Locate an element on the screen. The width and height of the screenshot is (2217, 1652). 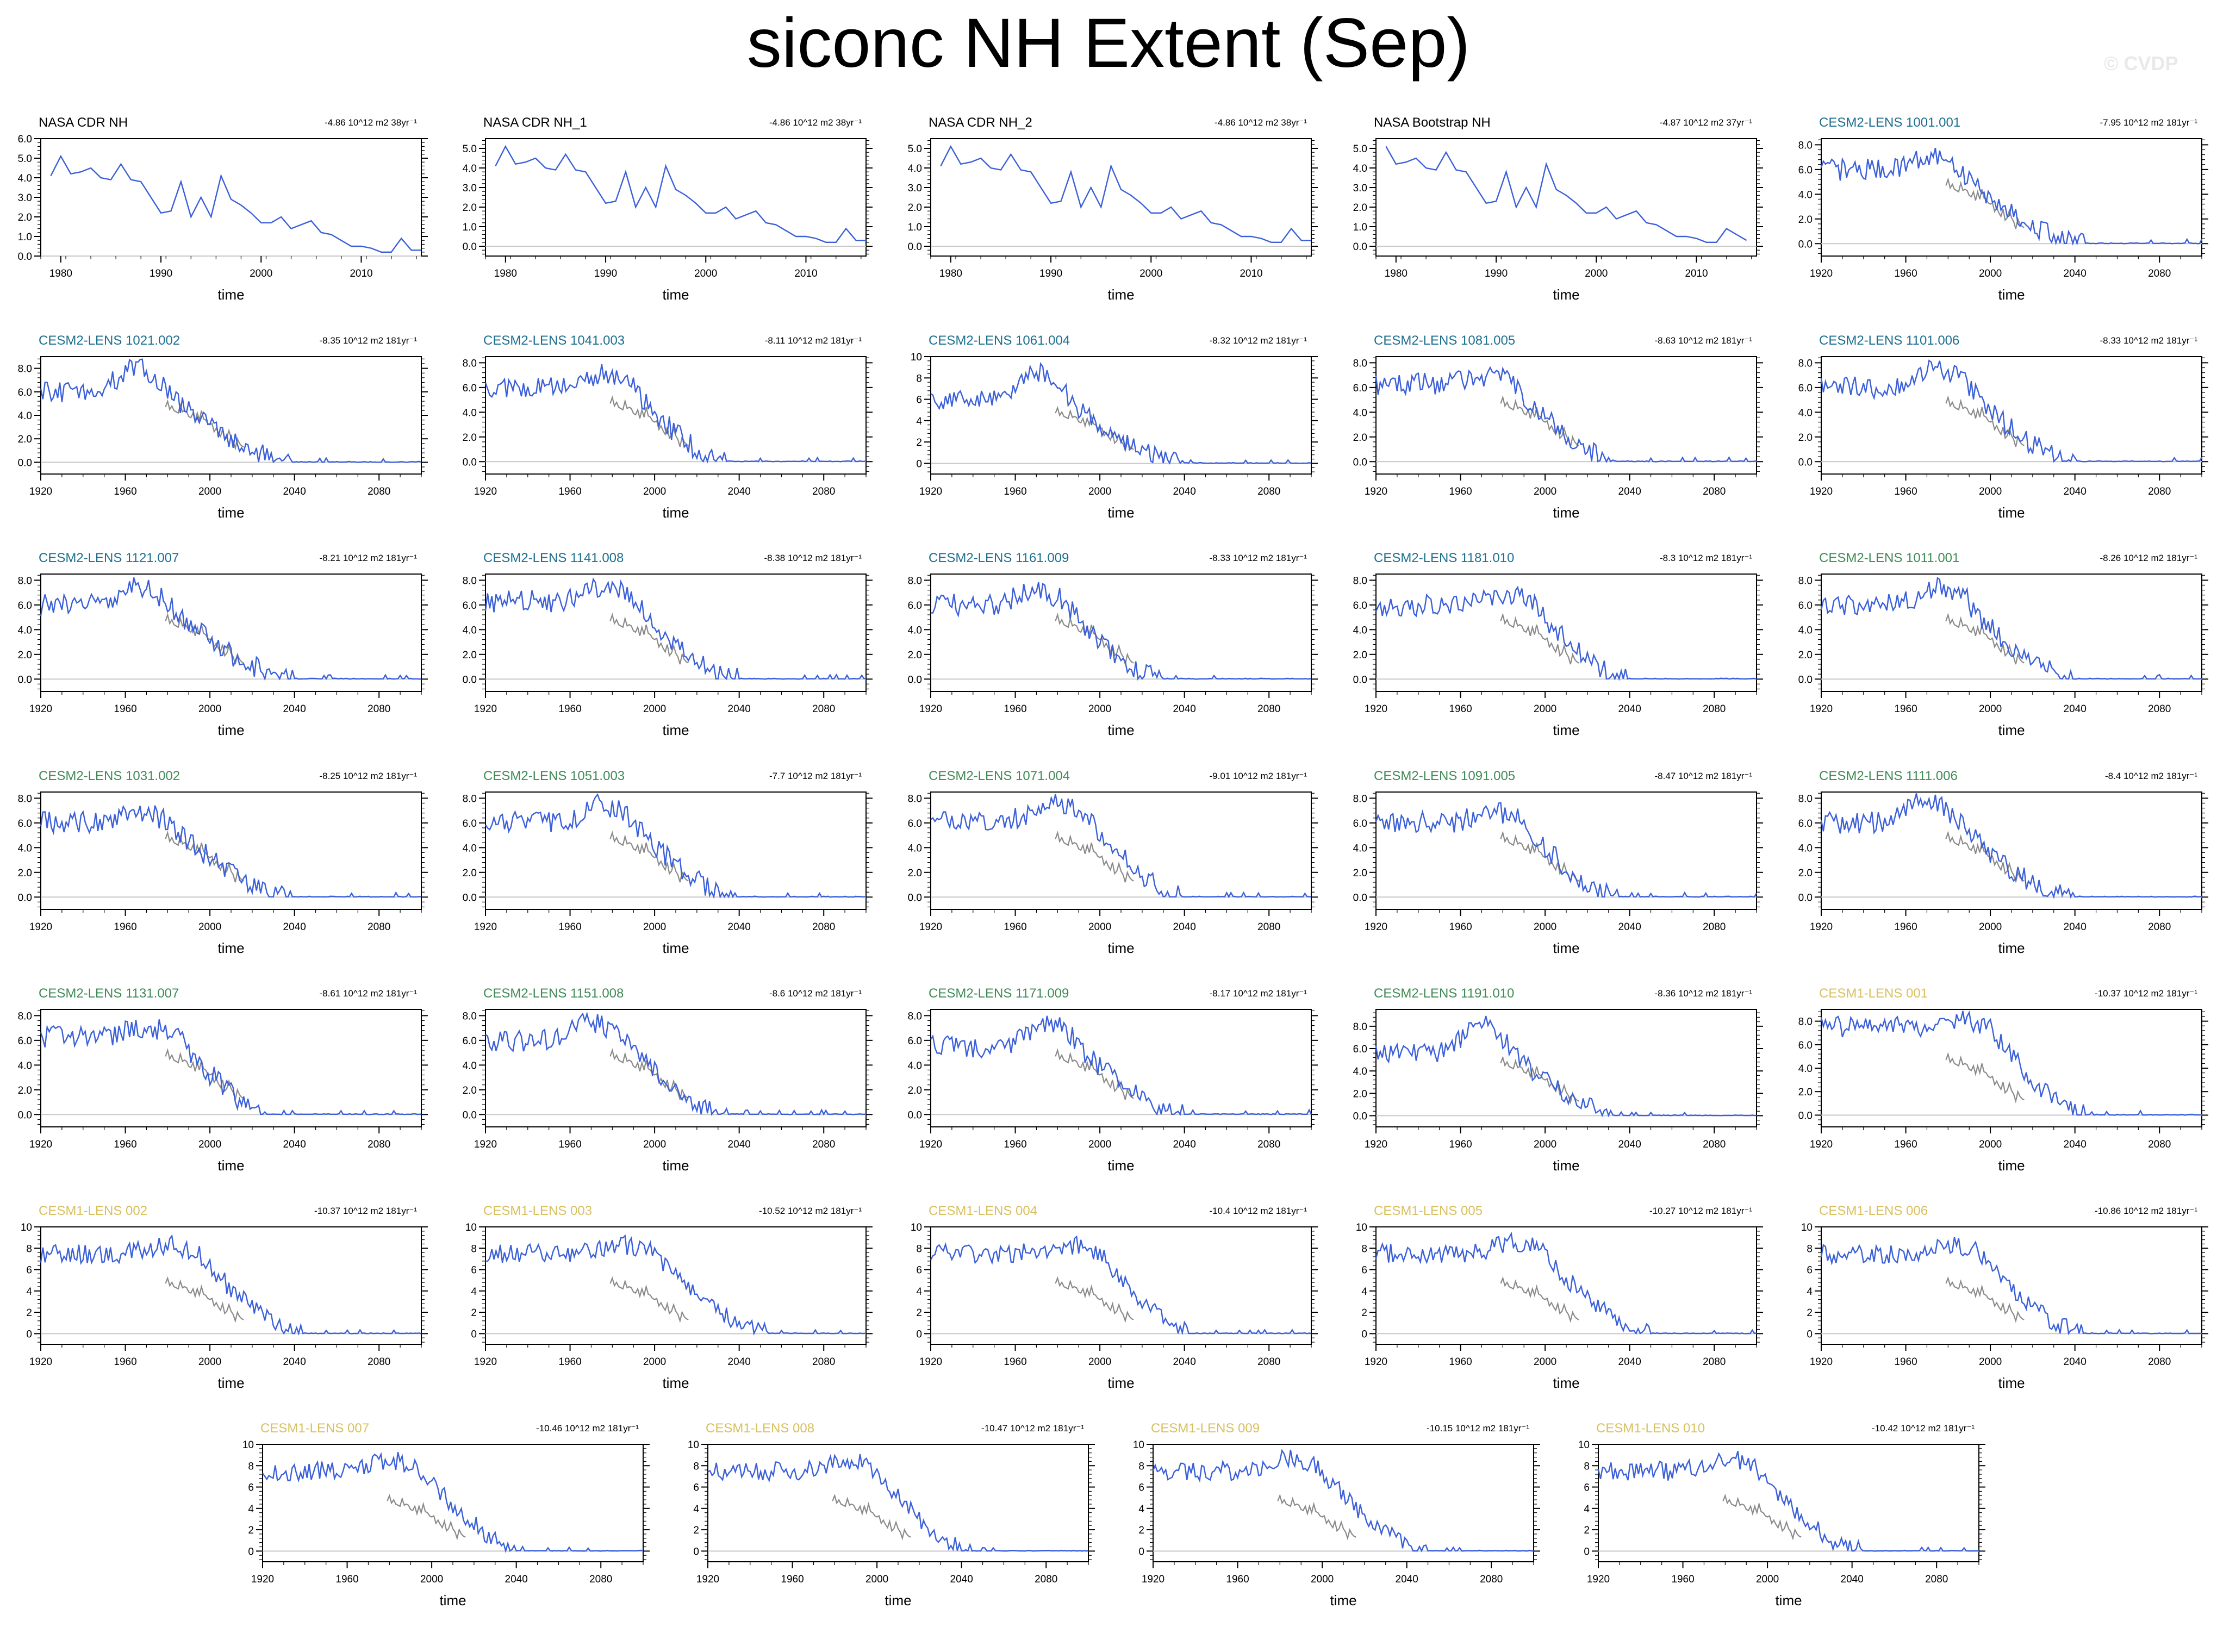
panel-title: CESM2-LENS 1021.002 is located at coordinates (109, 340).